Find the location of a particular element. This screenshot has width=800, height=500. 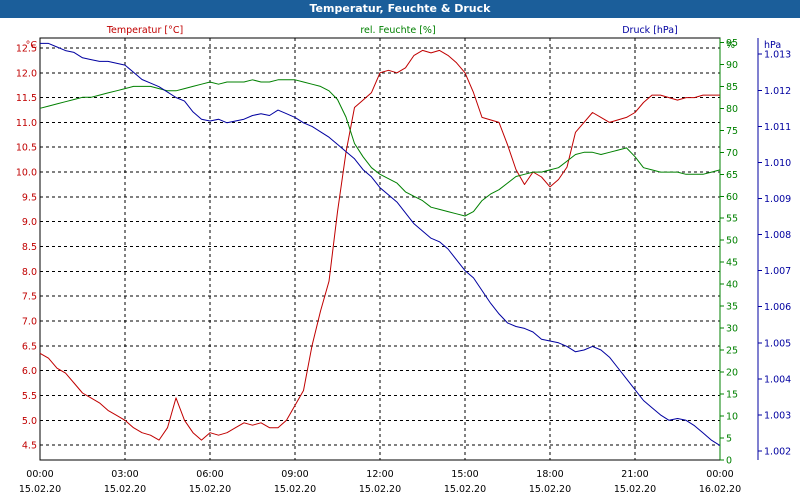

pressure-tick-label: 1.002 is located at coordinates (777, 451).